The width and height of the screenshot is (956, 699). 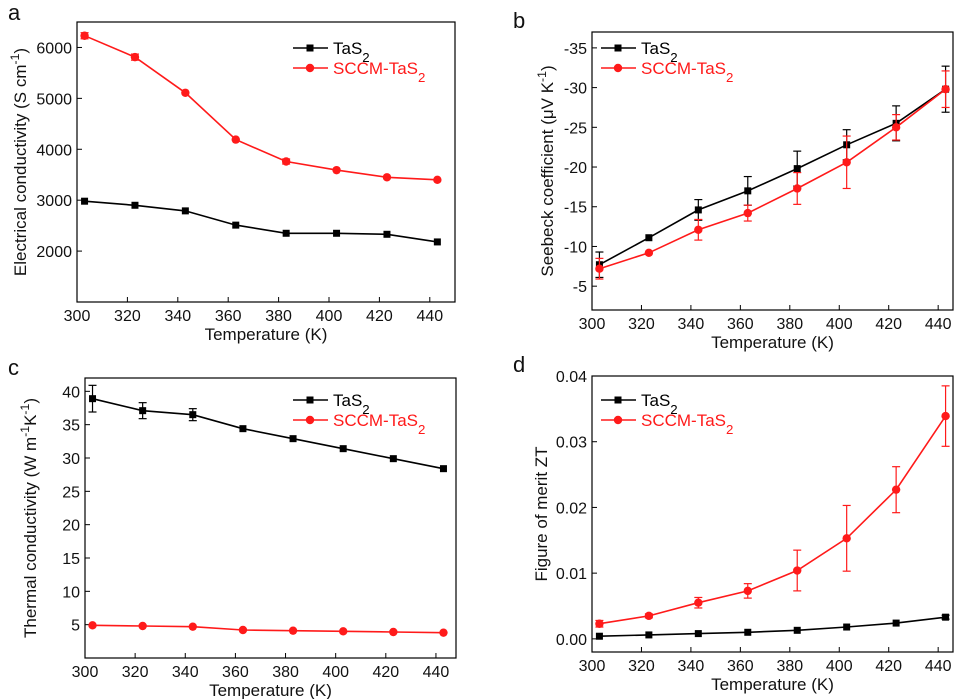 I want to click on y-tick-label: 0.02, so click(x=571, y=508).